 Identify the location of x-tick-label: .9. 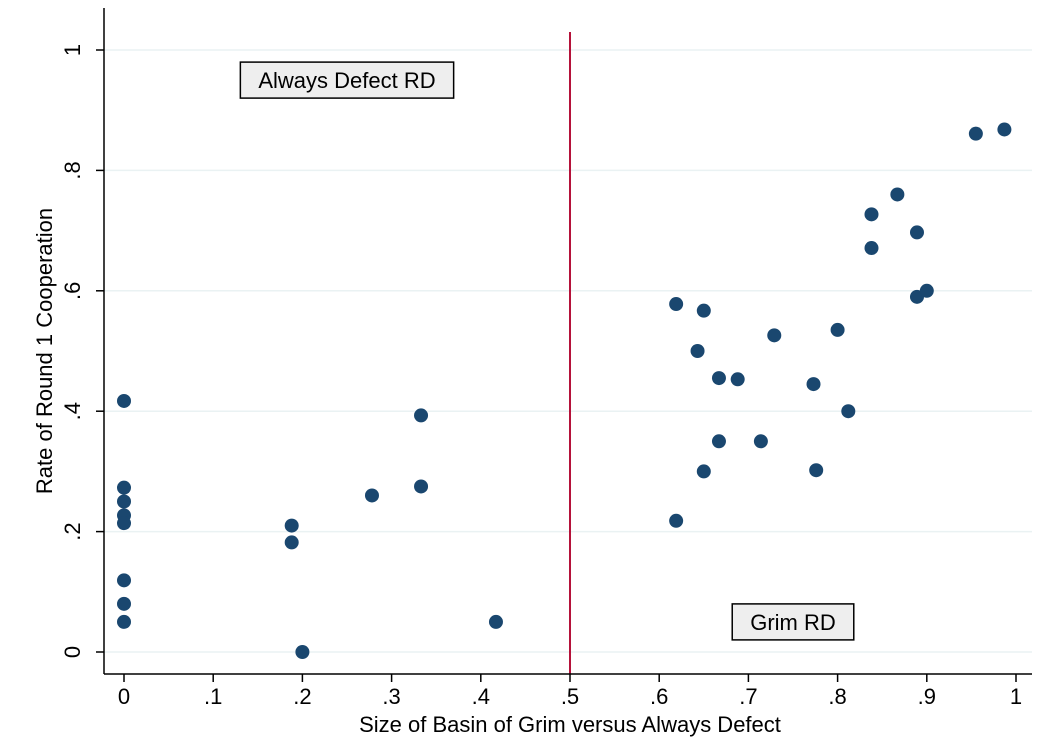
(927, 696).